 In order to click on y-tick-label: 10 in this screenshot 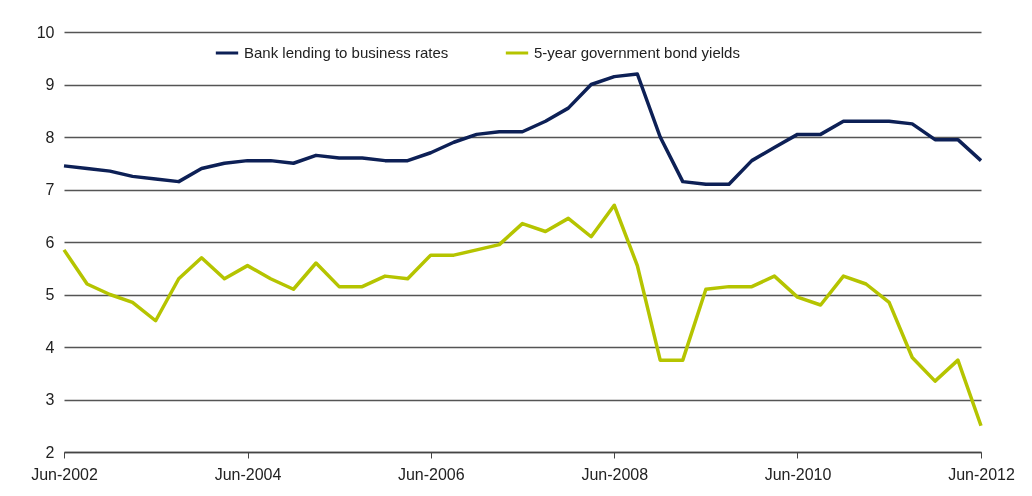, I will do `click(45, 32)`.